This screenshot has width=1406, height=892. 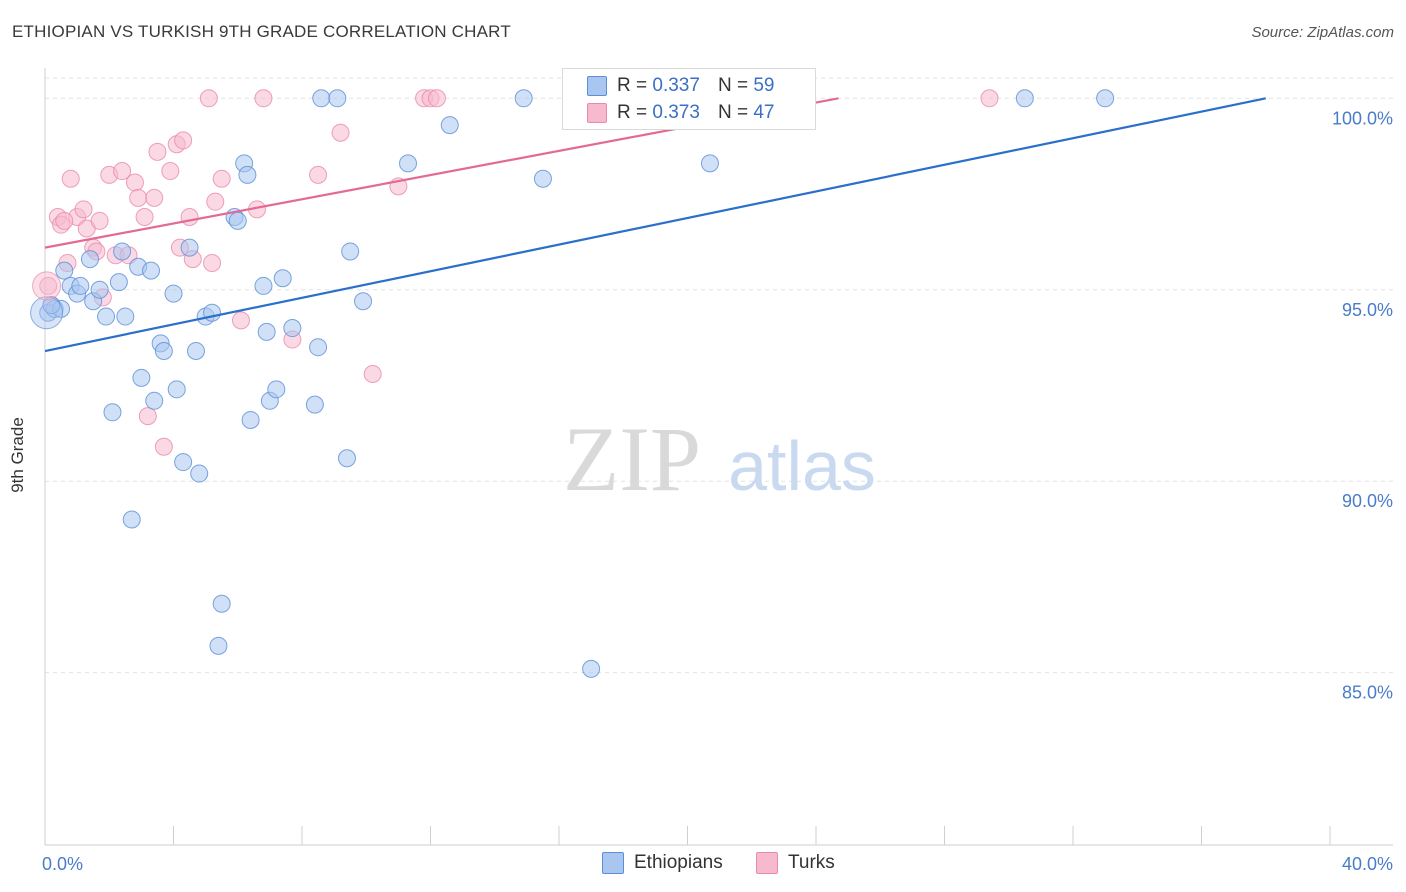 I want to click on legend-ethiopians: Ethiopians, so click(x=662, y=863).